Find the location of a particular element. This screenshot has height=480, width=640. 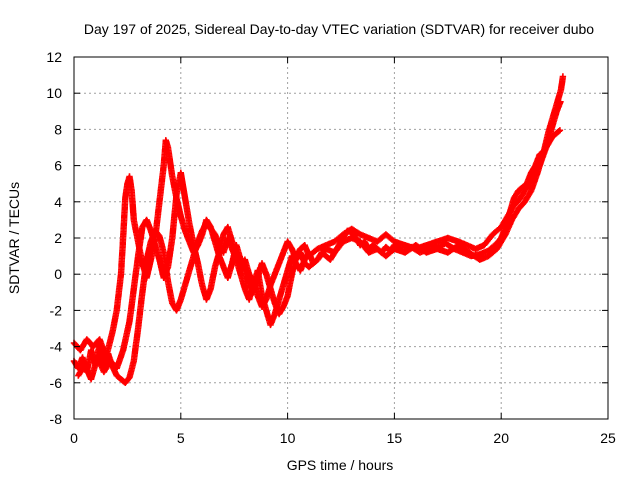

y-tick-label: 8 is located at coordinates (58, 129).